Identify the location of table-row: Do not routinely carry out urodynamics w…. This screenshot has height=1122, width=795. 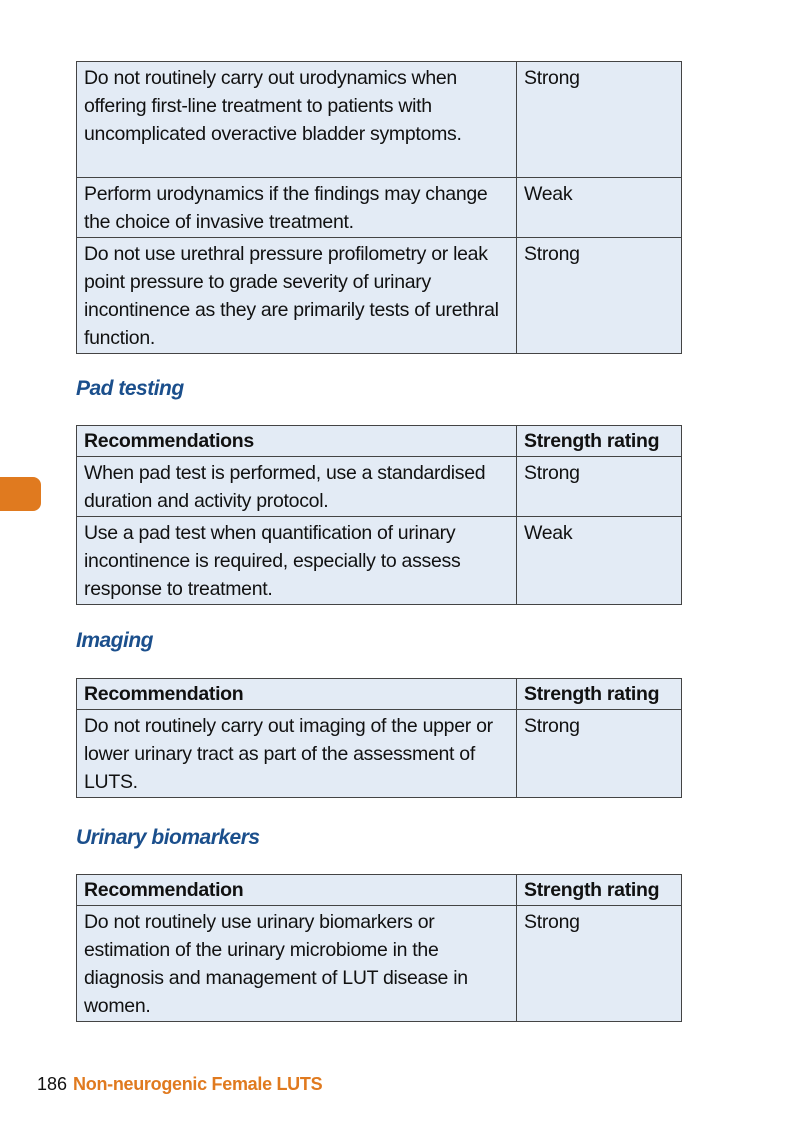
(379, 119).